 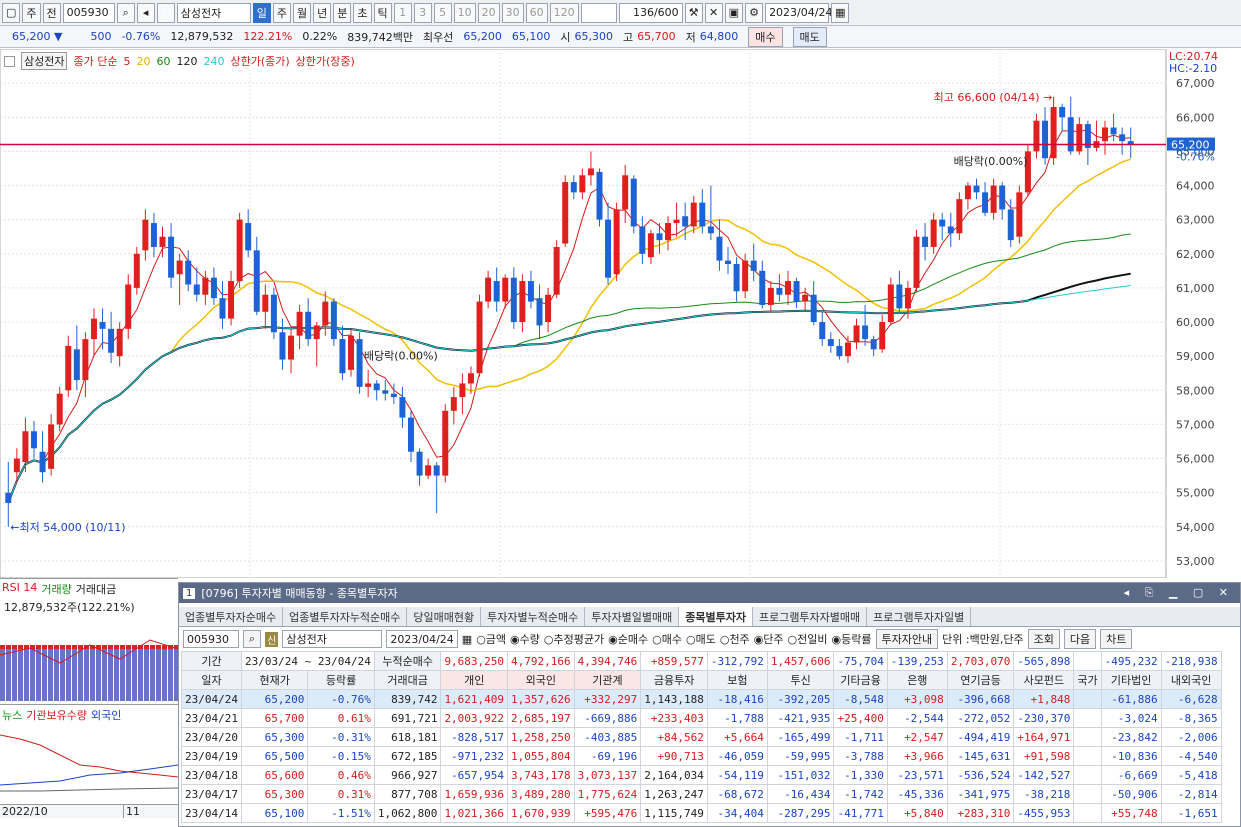 What do you see at coordinates (800, 680) in the screenshot?
I see `column-header: 투신` at bounding box center [800, 680].